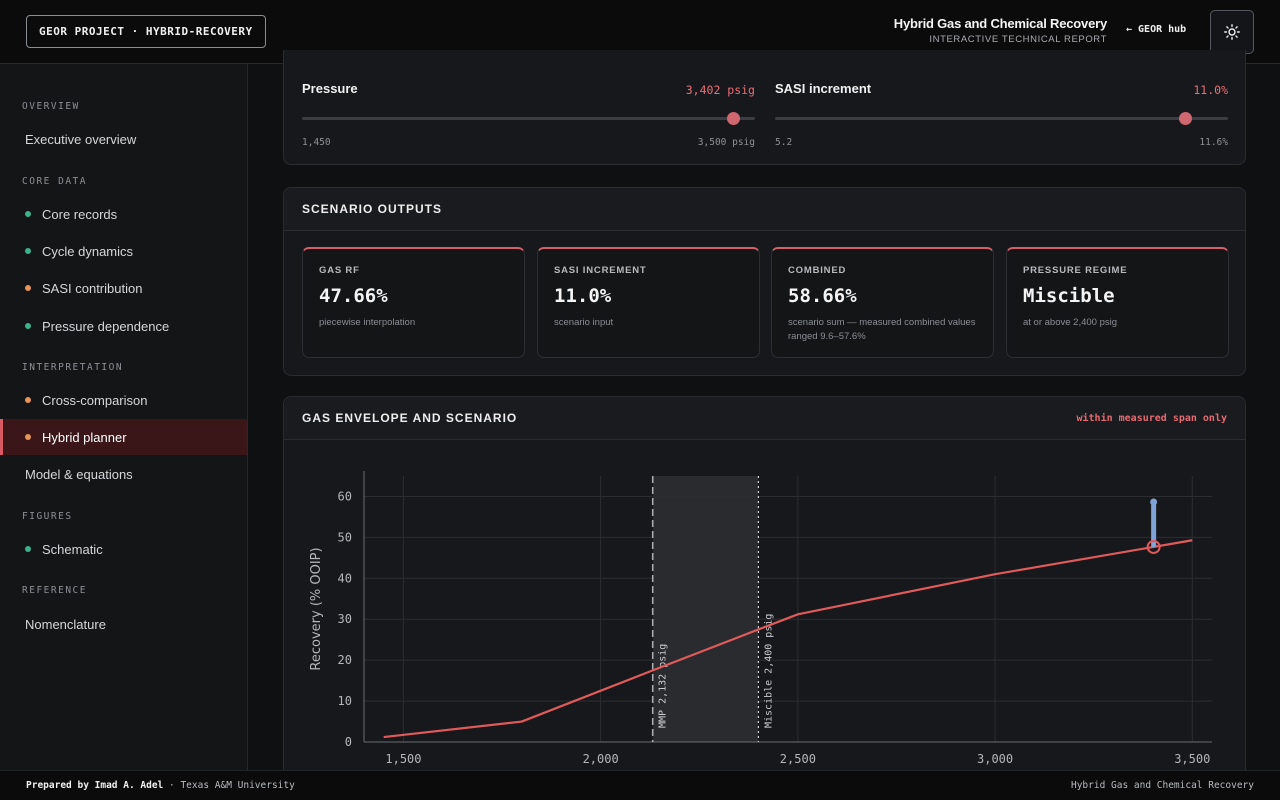 This screenshot has height=800, width=1280. I want to click on pressure-label: Pressure, so click(330, 88).